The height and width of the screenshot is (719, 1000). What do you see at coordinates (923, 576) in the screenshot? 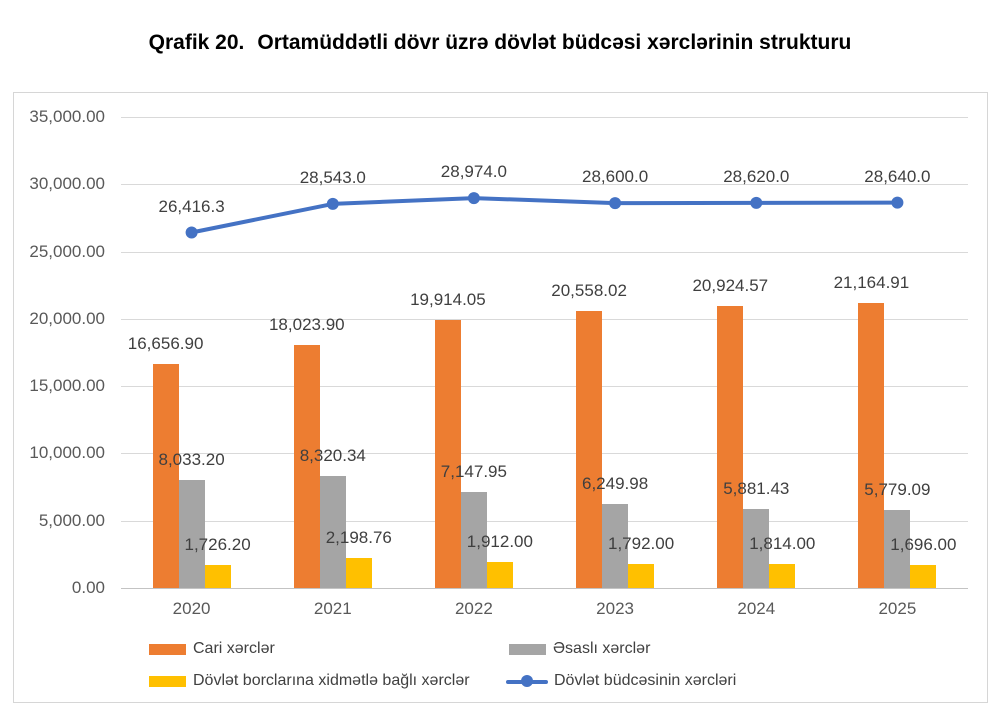
I see `bar-dovlet-borclarina-xidmetle-bagli-xercler-2025` at bounding box center [923, 576].